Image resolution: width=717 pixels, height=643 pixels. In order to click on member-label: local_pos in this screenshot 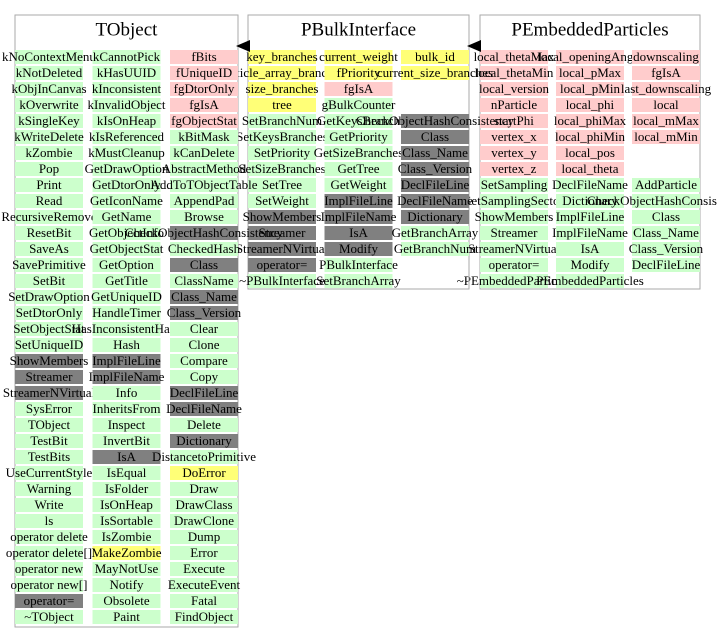, I will do `click(590, 152)`.